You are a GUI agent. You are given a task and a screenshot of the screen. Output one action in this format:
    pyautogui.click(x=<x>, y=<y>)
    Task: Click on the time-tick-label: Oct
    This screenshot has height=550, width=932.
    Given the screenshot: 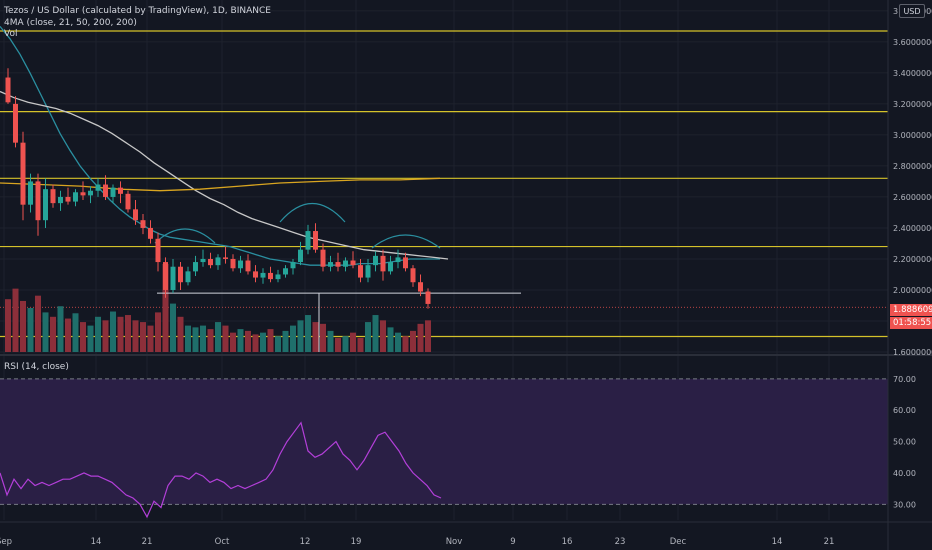 What is the action you would take?
    pyautogui.click(x=222, y=542)
    